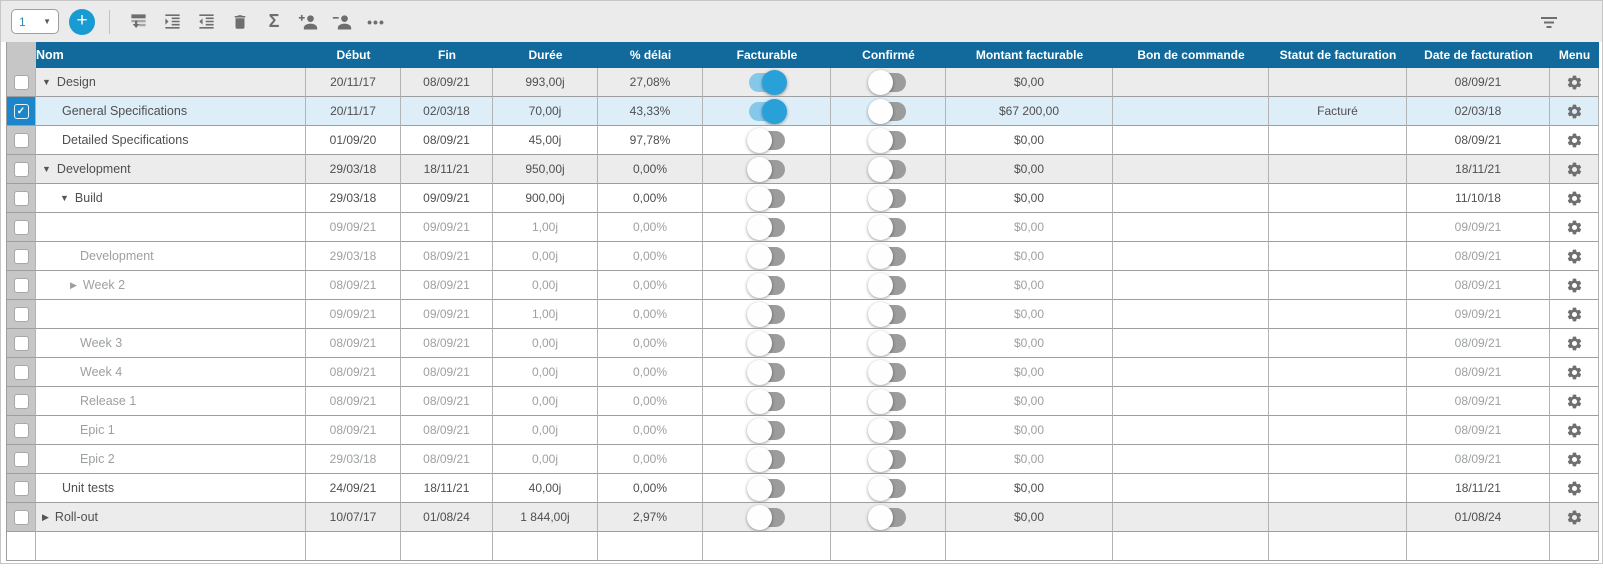 This screenshot has width=1603, height=585. I want to click on cell-delai, so click(650, 546).